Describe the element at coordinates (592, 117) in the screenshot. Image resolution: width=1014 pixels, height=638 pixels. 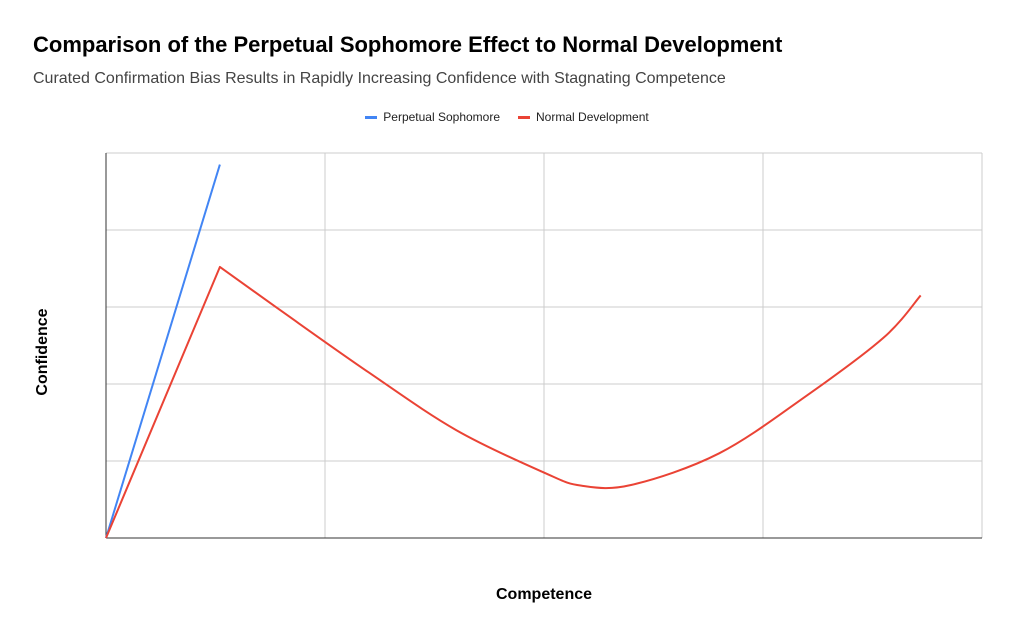
I see `legend-label-normal-development: Normal Development` at that location.